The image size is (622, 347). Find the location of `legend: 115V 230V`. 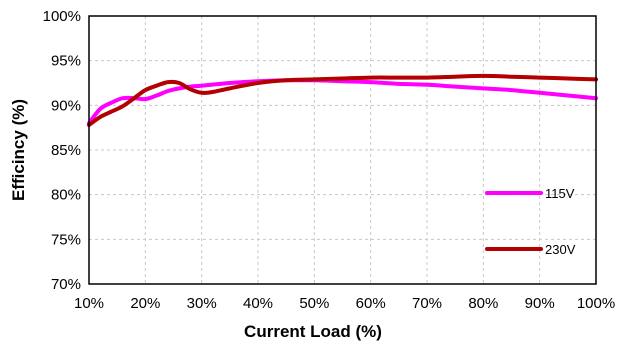

legend: 115V 230V is located at coordinates (530, 221).